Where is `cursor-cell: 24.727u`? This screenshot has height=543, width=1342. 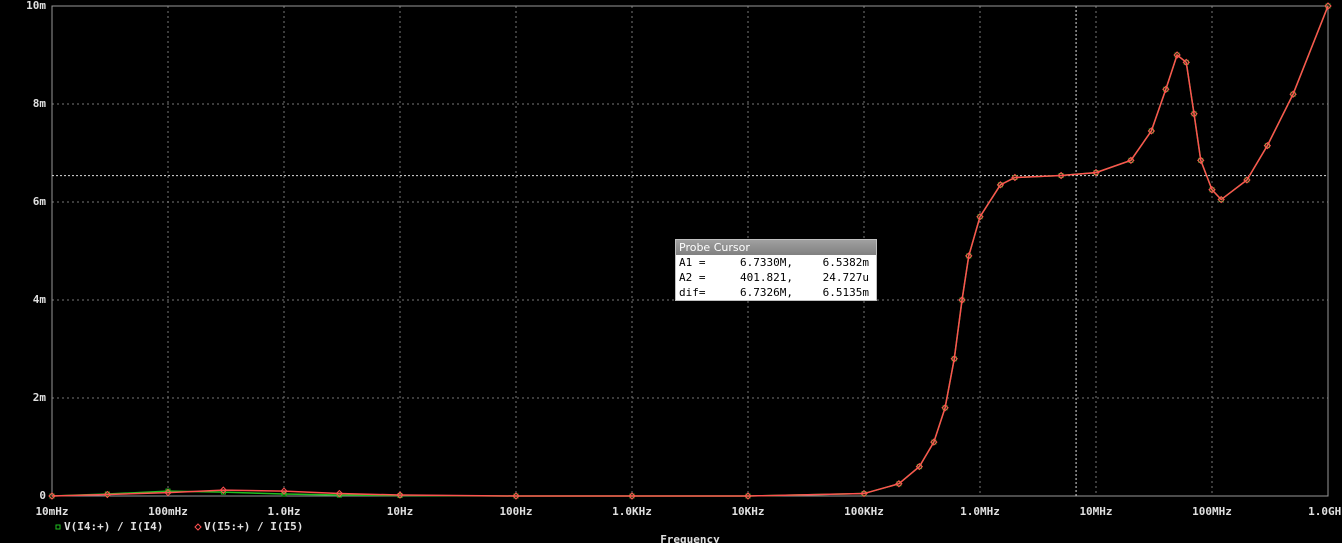
cursor-cell: 24.727u is located at coordinates (845, 277).